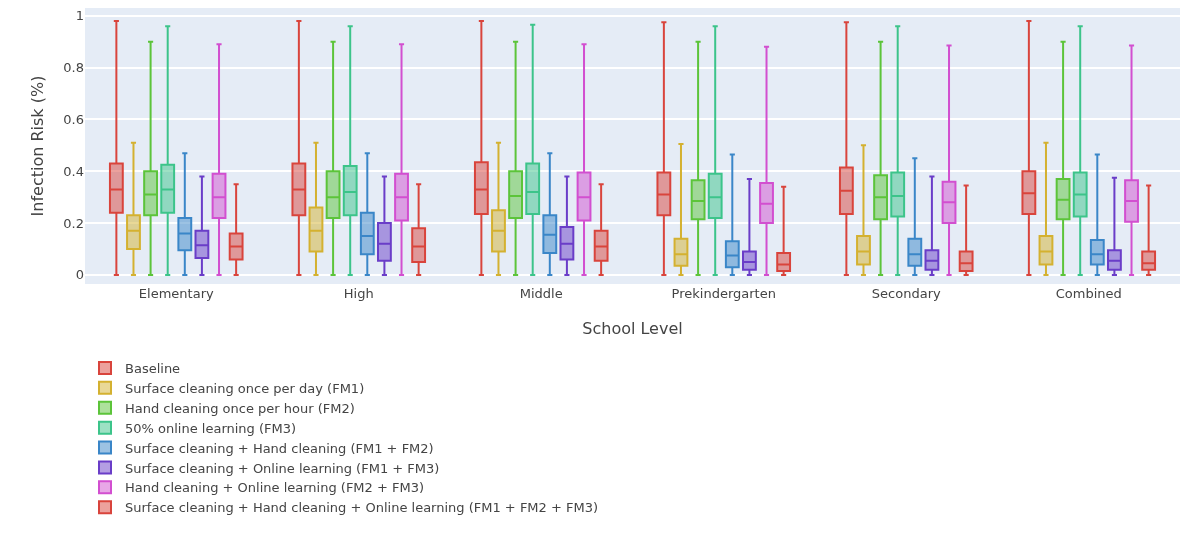  What do you see at coordinates (73, 223) in the screenshot?
I see `y-tick-label: 0.2` at bounding box center [73, 223].